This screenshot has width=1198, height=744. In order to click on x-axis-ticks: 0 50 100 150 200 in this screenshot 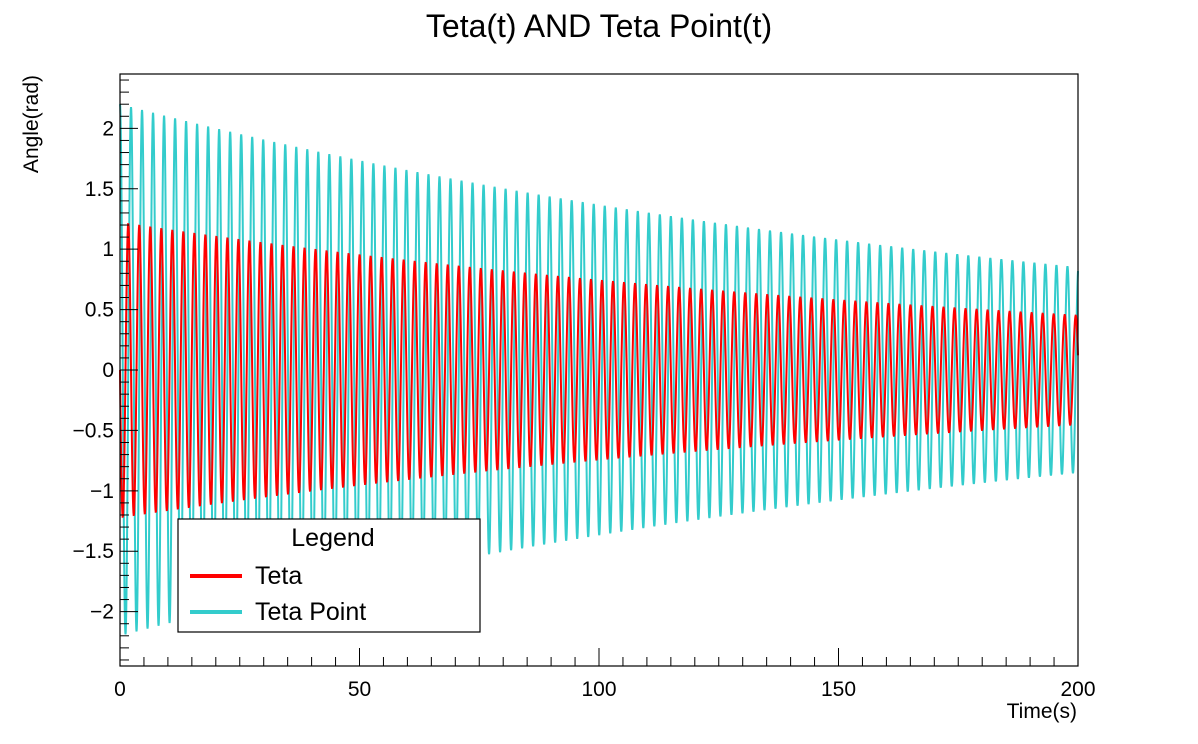, I will do `click(605, 674)`.